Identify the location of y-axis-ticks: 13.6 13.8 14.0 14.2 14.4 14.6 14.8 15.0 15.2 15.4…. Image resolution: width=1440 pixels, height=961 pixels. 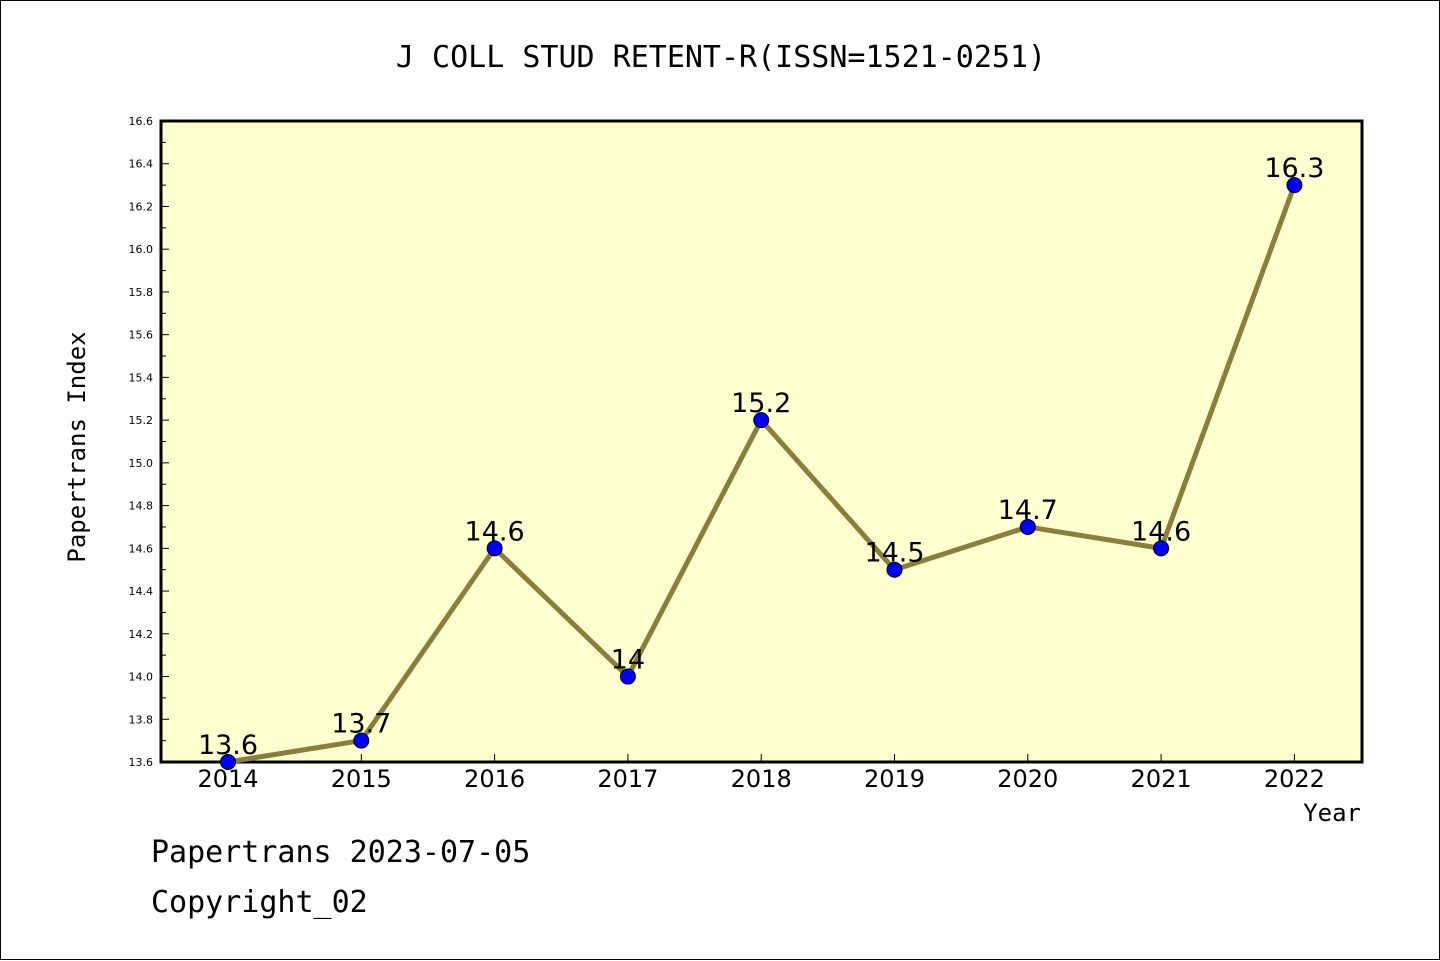
(149, 442).